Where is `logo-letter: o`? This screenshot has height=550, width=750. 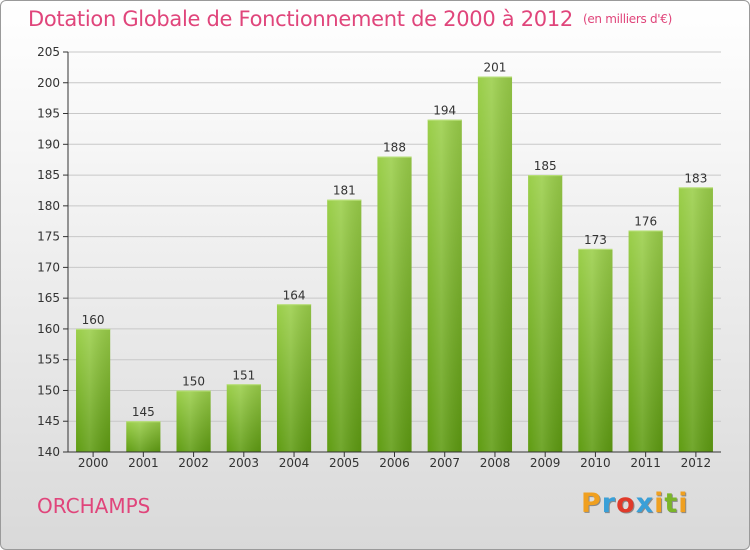 logo-letter: o is located at coordinates (626, 503).